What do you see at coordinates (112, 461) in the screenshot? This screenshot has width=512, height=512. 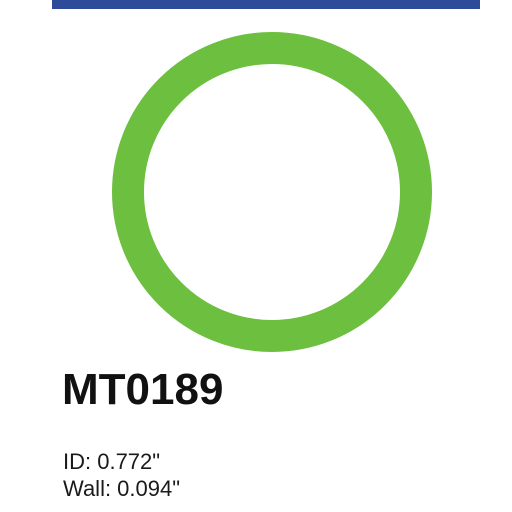 I see `spec-inner-diameter: ID: 0.772"` at bounding box center [112, 461].